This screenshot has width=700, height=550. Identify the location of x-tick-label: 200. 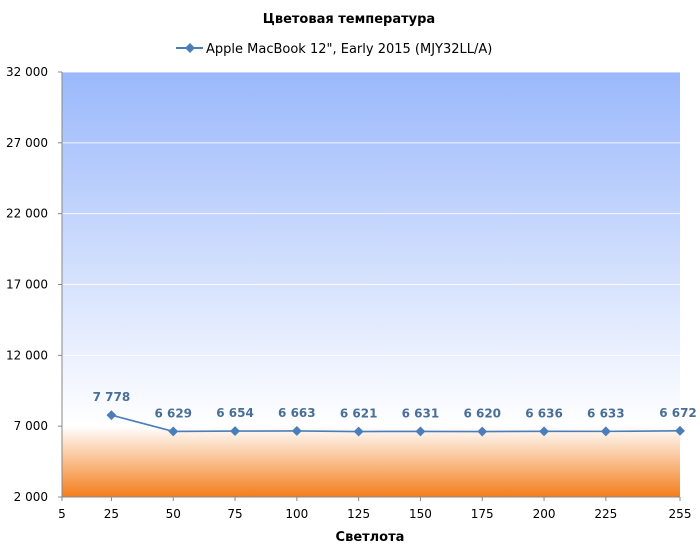
(544, 514).